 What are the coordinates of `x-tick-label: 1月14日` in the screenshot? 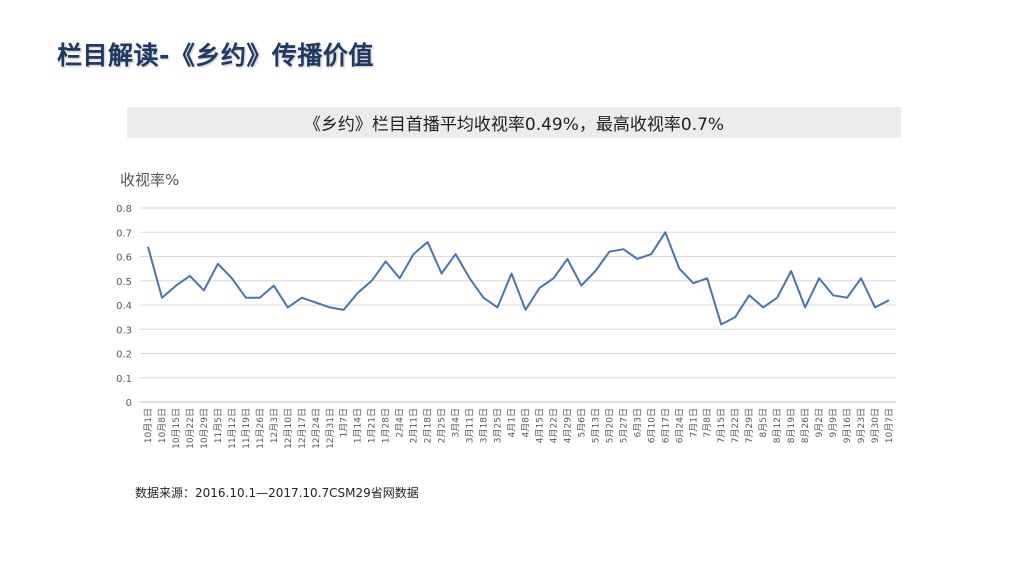 It's located at (358, 425).